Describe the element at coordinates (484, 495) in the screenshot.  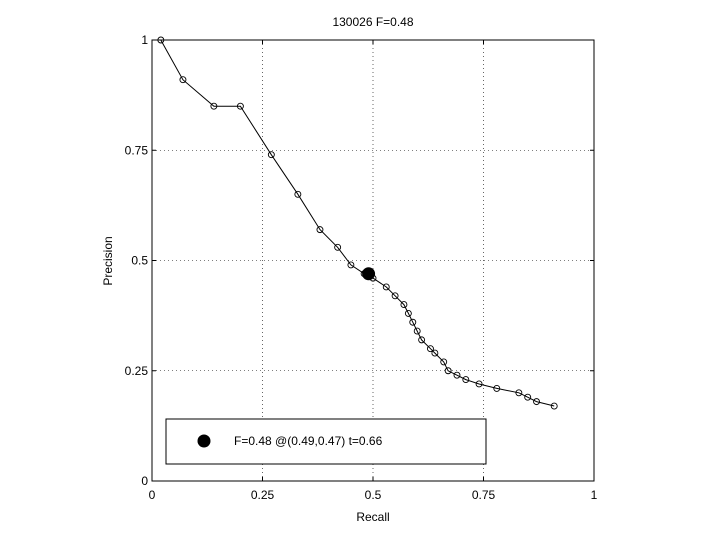
I see `x-tick-label: 0.75` at that location.